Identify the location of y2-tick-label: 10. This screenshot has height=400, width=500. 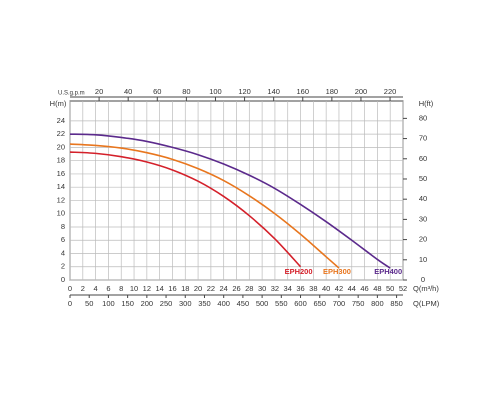
(423, 259).